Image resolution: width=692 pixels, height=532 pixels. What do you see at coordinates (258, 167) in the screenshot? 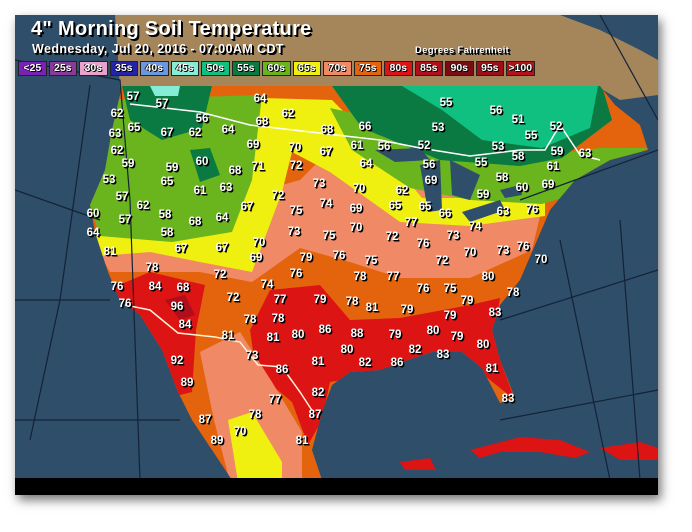
I see `station-temperature: 71` at bounding box center [258, 167].